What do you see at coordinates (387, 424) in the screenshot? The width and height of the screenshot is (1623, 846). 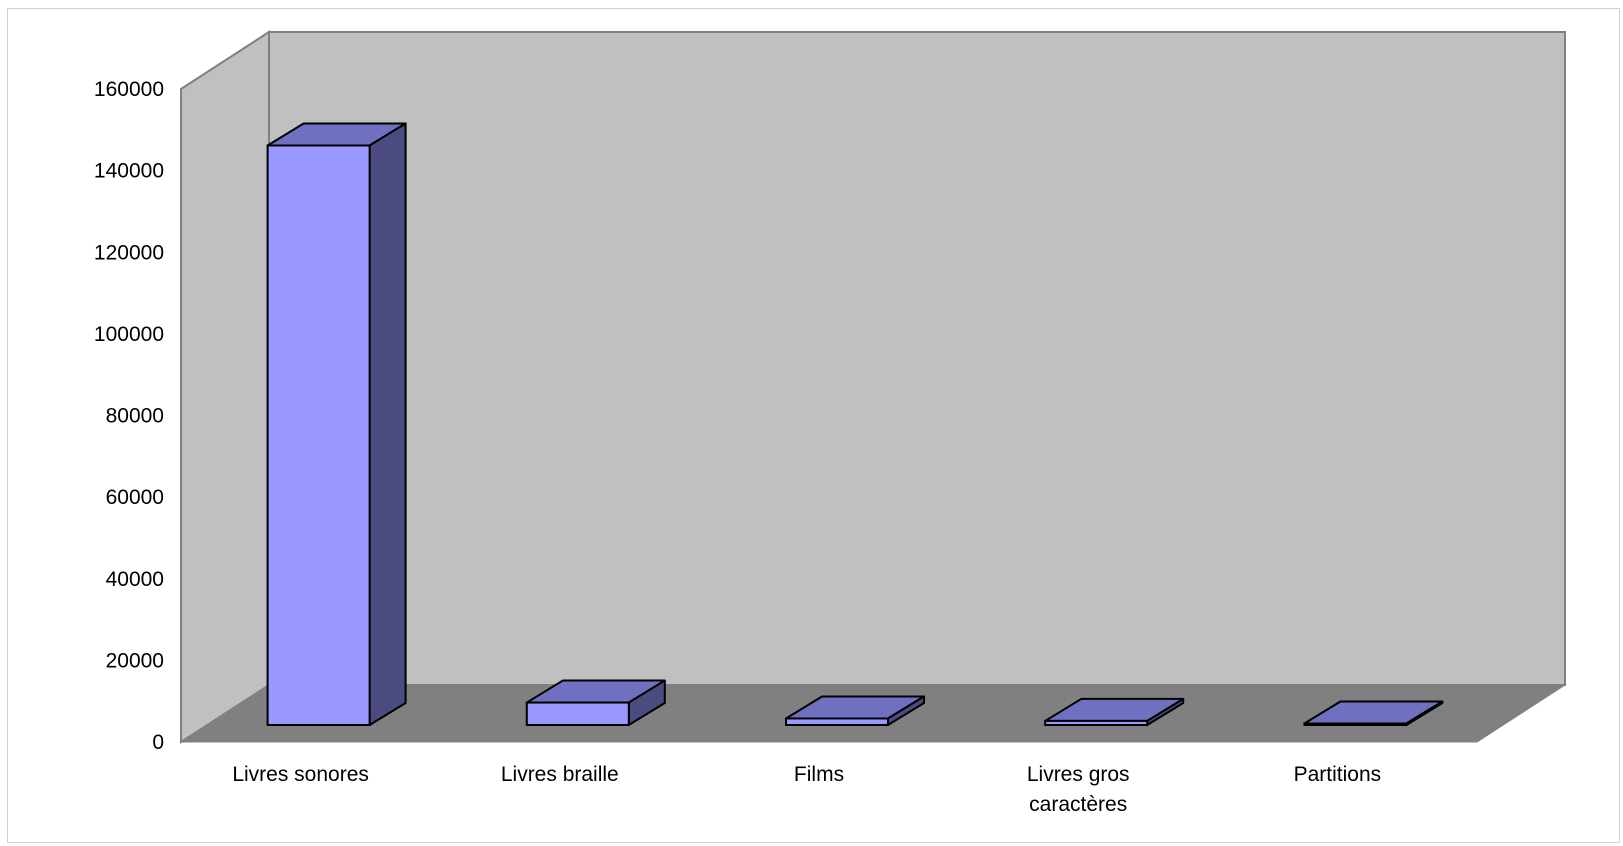 I see `bar-side` at bounding box center [387, 424].